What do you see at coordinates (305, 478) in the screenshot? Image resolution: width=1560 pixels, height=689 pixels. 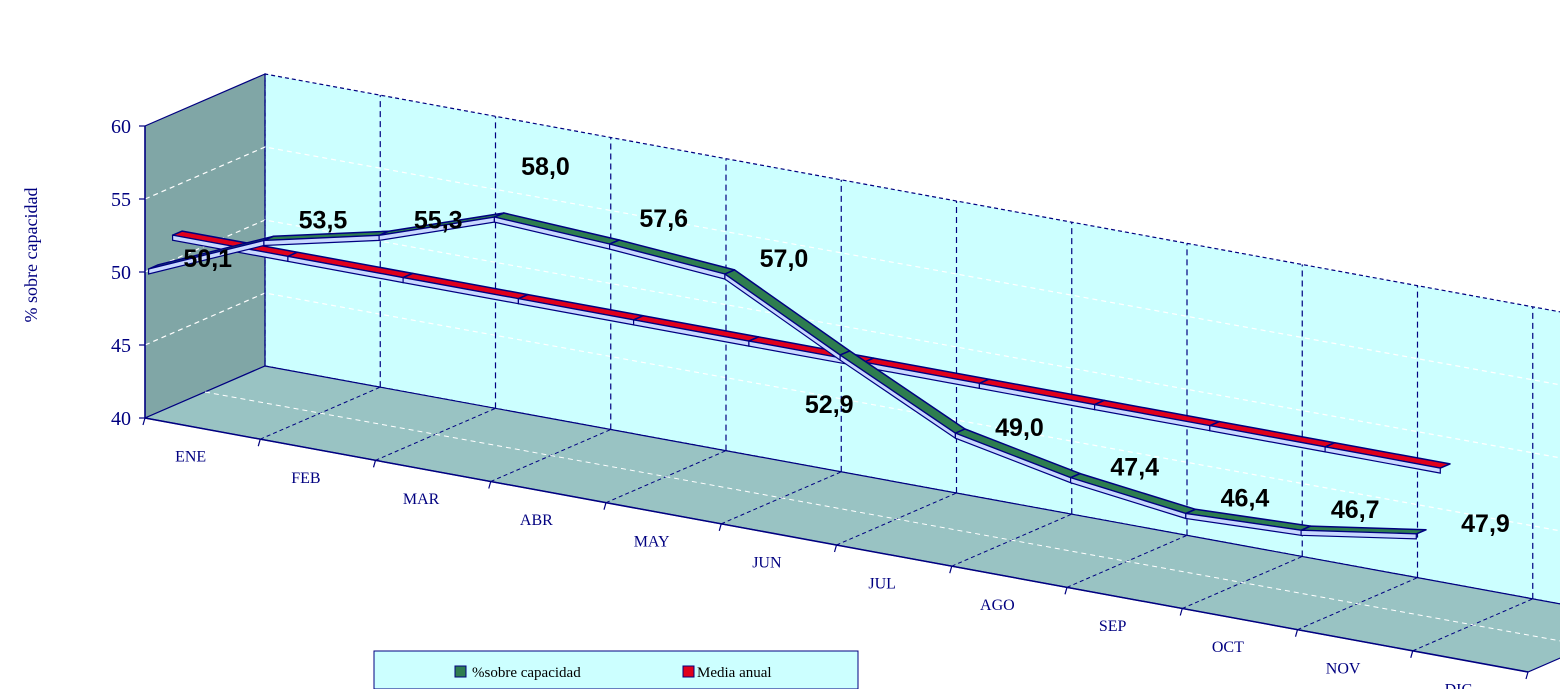 I see `x-tick-label: FEB` at bounding box center [305, 478].